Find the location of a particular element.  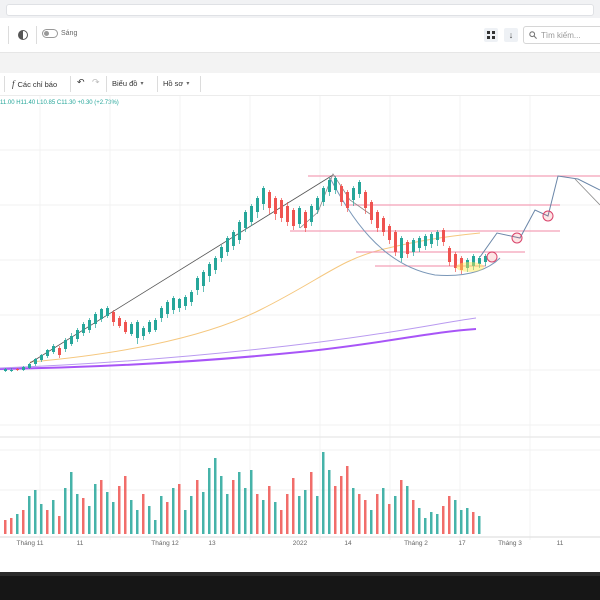

profile-dropdown: Hồ sơ ▾ is located at coordinates (176, 83).